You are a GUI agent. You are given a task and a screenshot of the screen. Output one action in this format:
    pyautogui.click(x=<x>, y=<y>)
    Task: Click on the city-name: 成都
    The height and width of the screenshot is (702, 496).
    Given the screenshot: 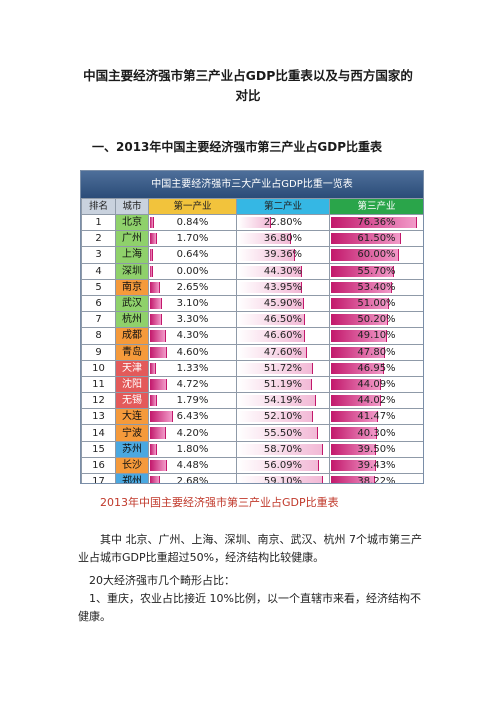 What is the action you would take?
    pyautogui.click(x=132, y=336)
    